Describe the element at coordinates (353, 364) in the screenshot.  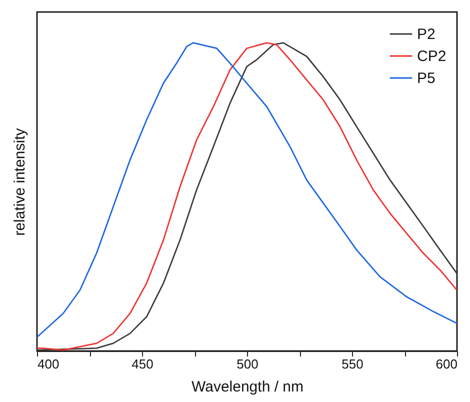
I see `x-tick-label: 550` at that location.